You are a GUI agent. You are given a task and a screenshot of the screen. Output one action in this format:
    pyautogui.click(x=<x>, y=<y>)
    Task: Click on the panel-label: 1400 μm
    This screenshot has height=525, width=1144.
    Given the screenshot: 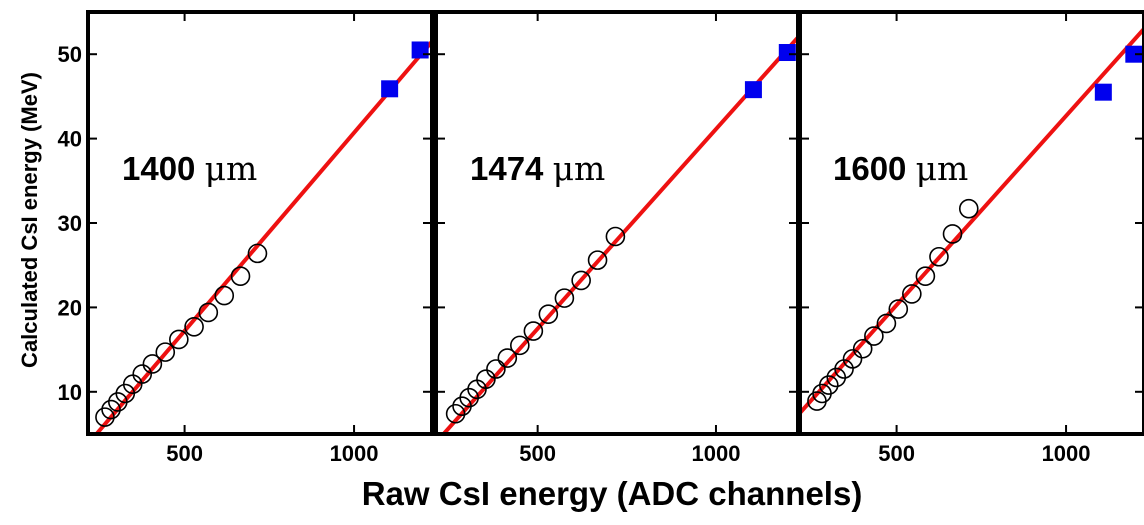 What is the action you would take?
    pyautogui.click(x=189, y=168)
    